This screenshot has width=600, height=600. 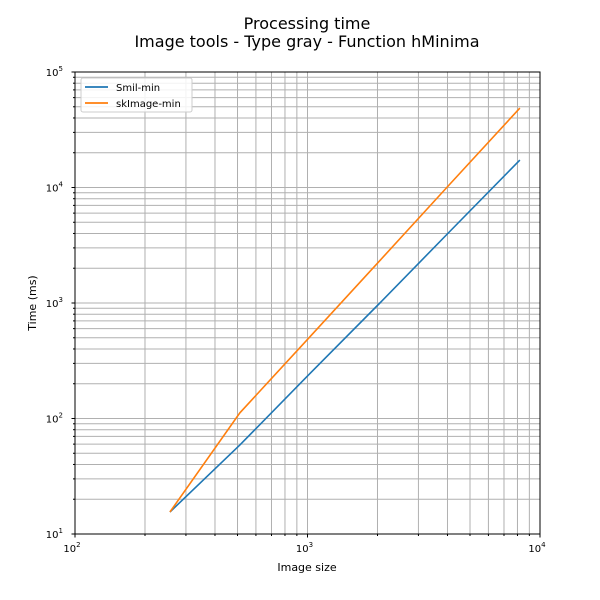 I want to click on y-axis-label: Time (ms), so click(x=32, y=303).